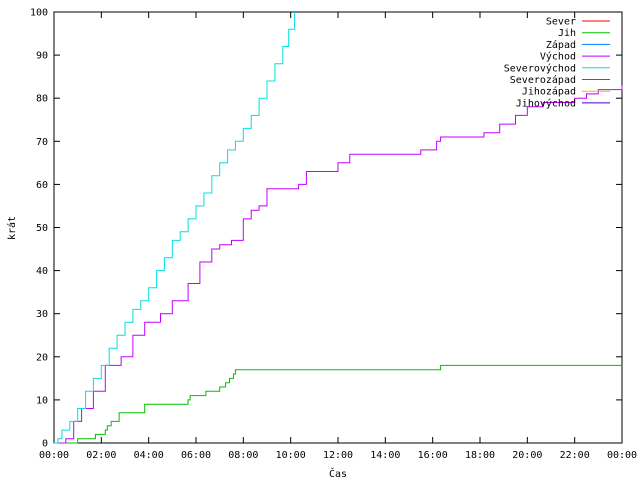  What do you see at coordinates (101, 455) in the screenshot?
I see `x-tick-label: 02:00` at bounding box center [101, 455].